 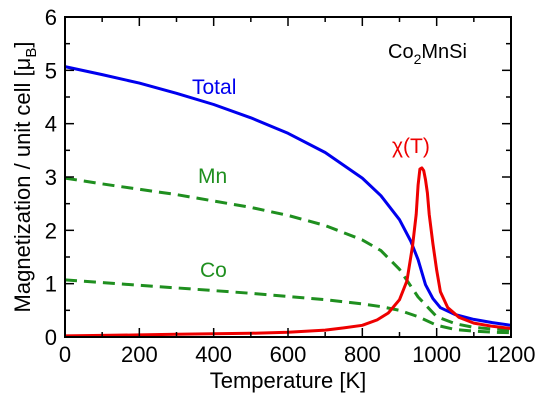 I want to click on x-tick-label: 0, so click(x=65, y=354).